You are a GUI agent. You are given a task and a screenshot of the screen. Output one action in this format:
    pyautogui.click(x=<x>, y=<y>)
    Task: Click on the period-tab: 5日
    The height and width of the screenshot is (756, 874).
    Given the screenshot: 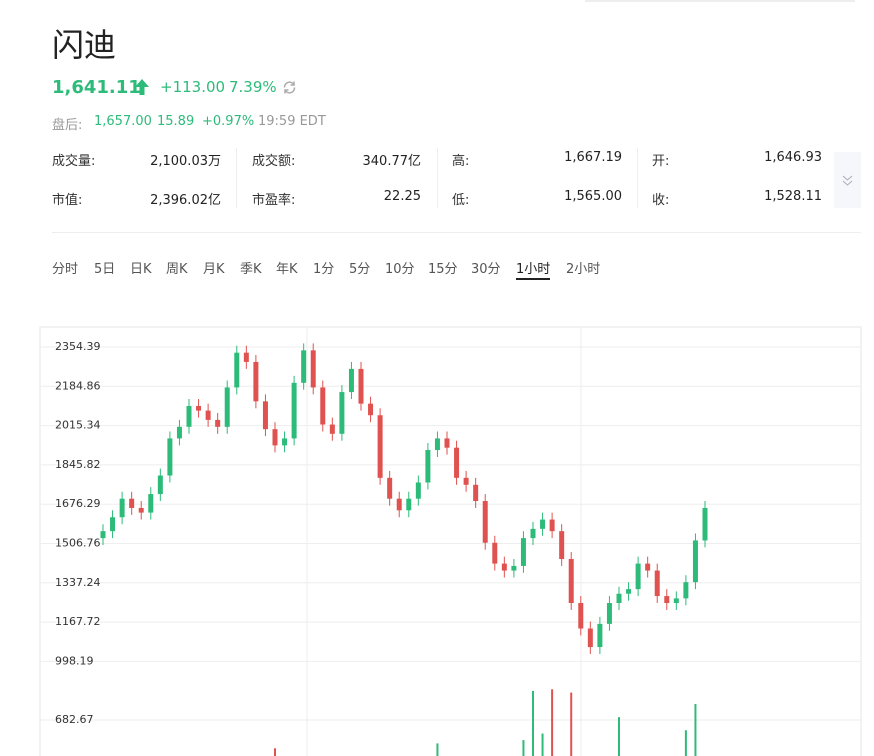 What is the action you would take?
    pyautogui.click(x=105, y=269)
    